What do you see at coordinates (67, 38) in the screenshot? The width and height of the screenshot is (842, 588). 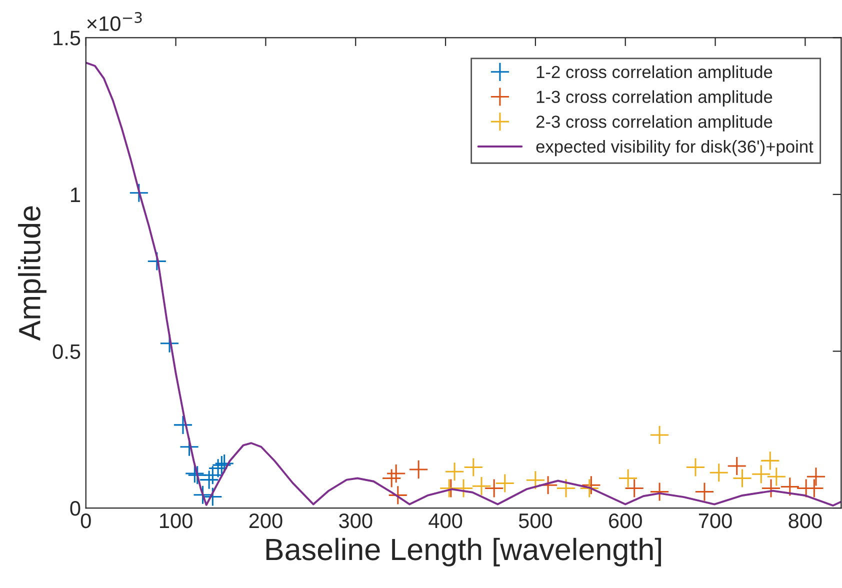 I see `y-tick-label: 1.5` at bounding box center [67, 38].